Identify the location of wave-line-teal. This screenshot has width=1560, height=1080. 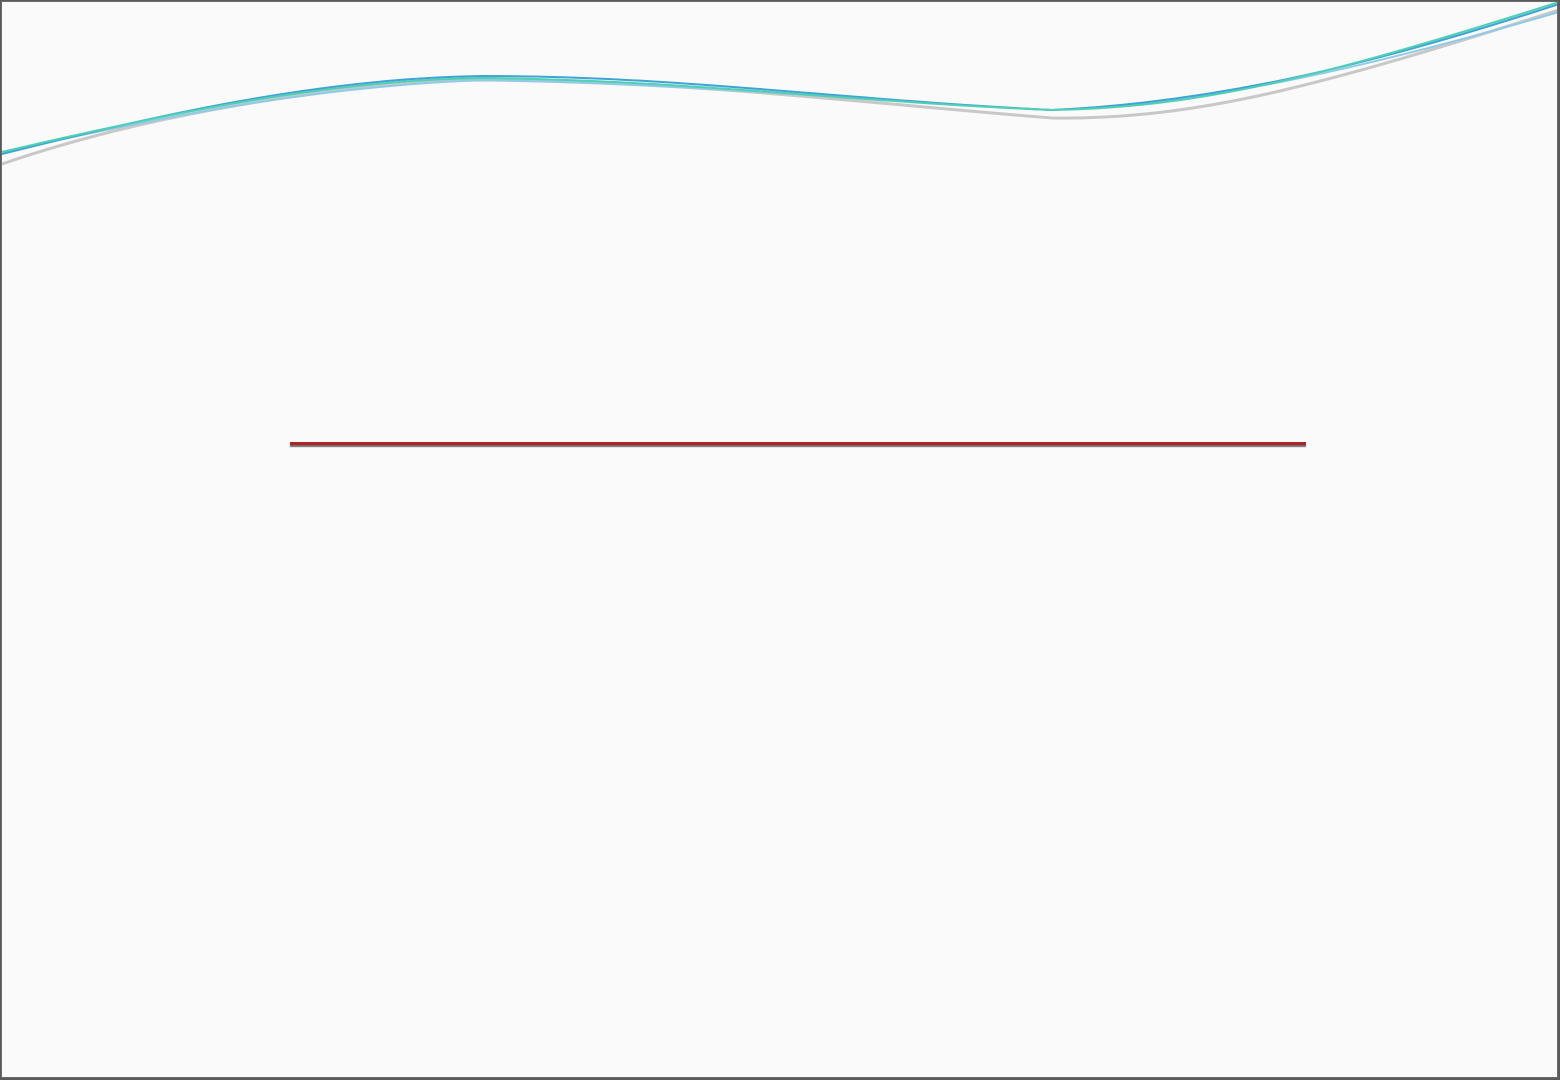
(779, 77).